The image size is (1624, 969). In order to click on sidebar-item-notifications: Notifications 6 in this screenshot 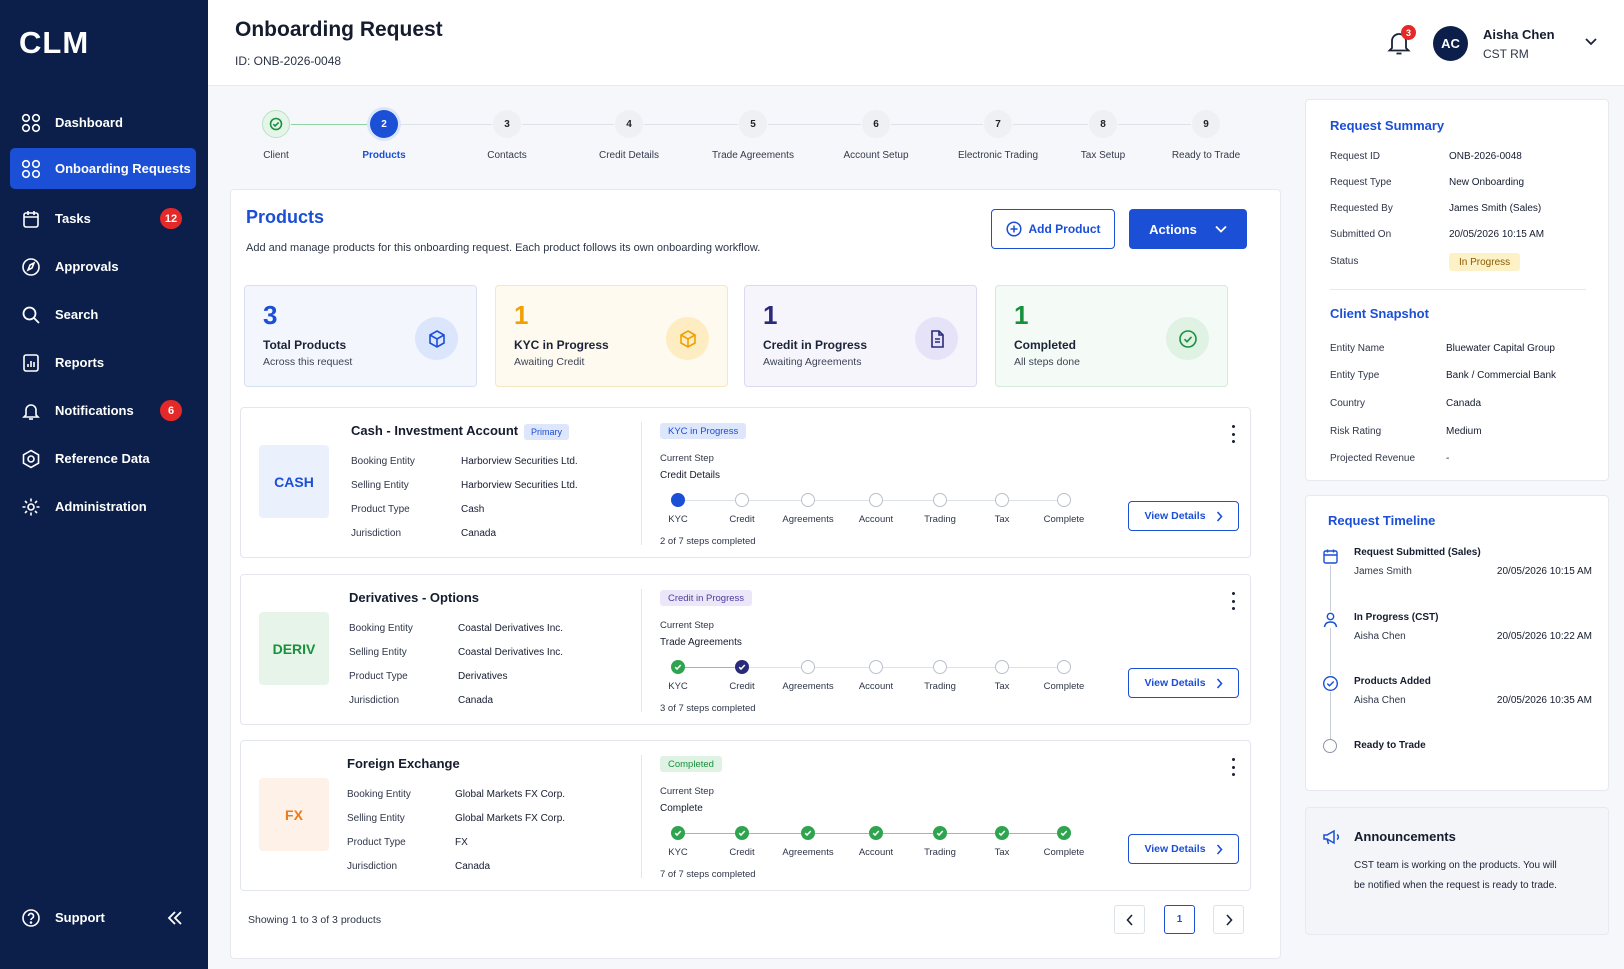, I will do `click(103, 410)`.